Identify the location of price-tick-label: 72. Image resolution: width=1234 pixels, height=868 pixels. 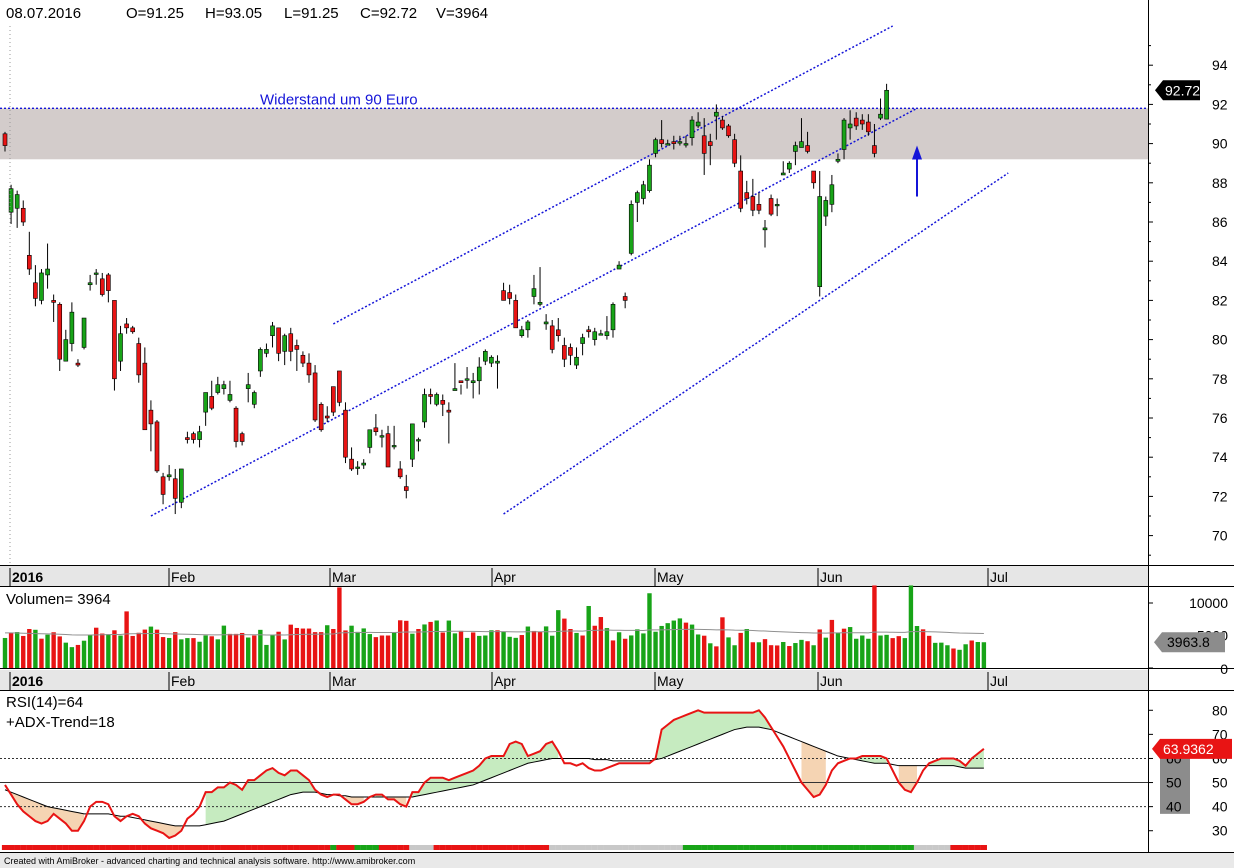
(1220, 496).